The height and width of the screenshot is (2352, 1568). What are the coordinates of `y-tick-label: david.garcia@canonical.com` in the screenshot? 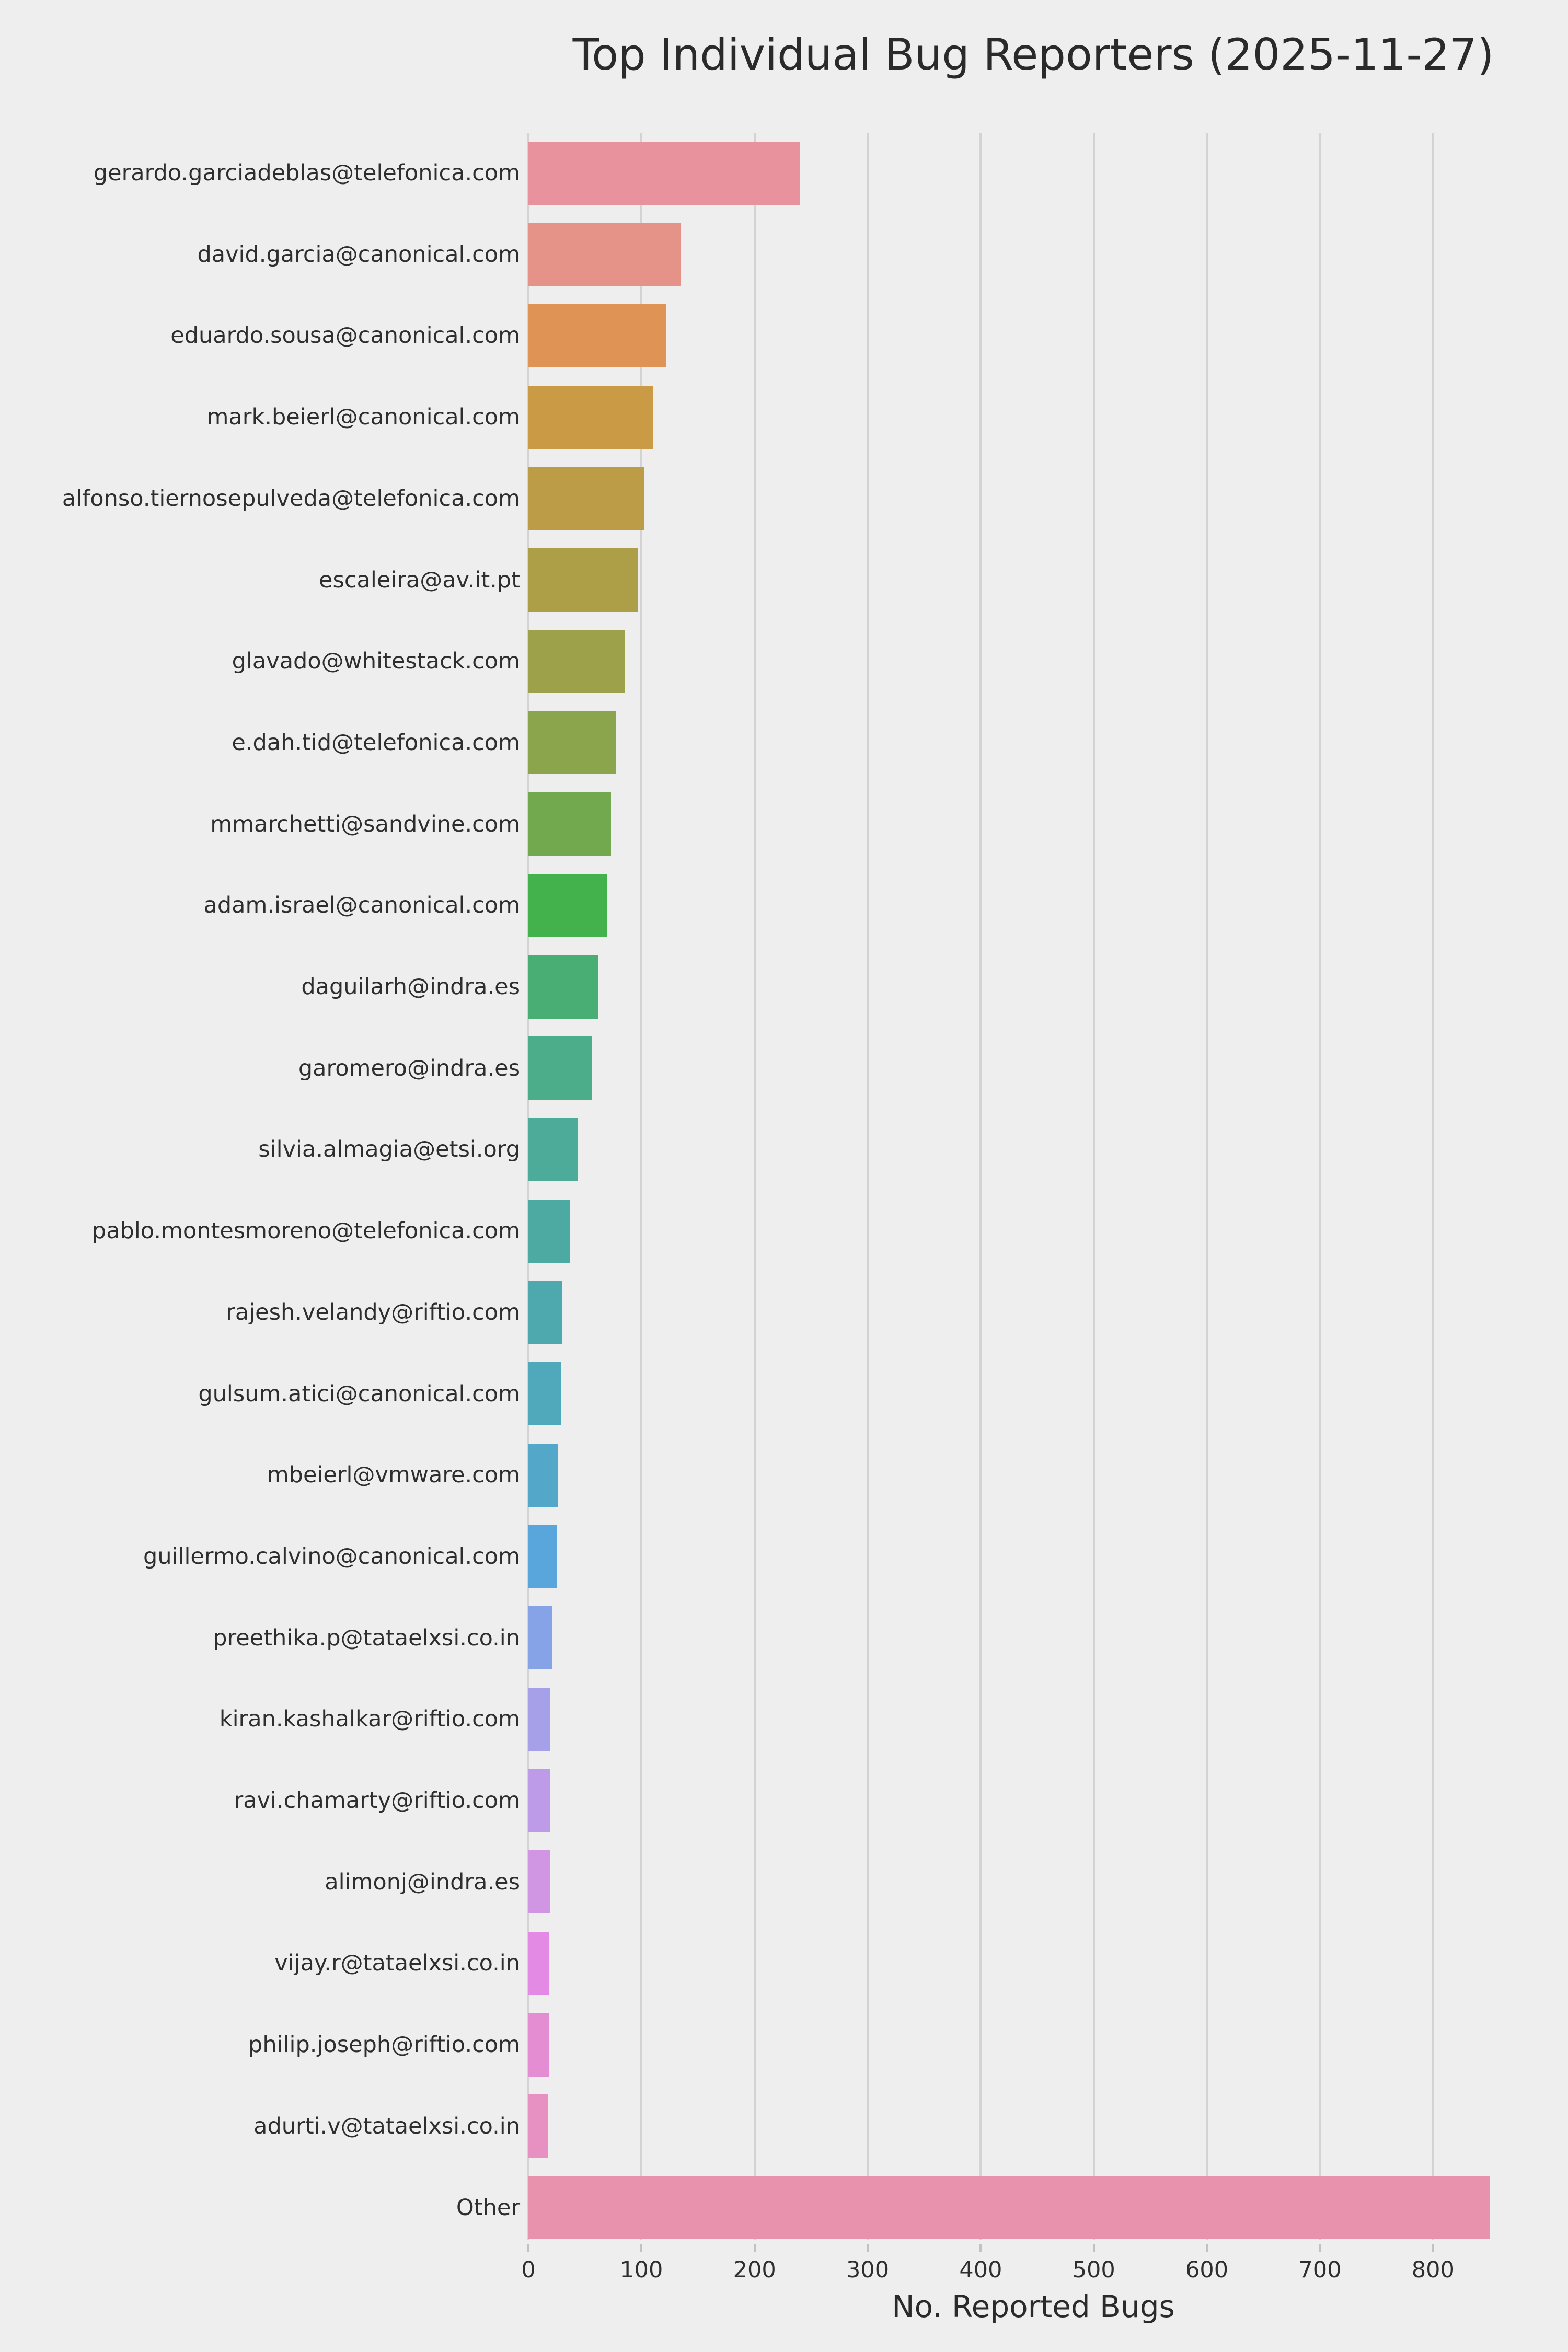 It's located at (358, 254).